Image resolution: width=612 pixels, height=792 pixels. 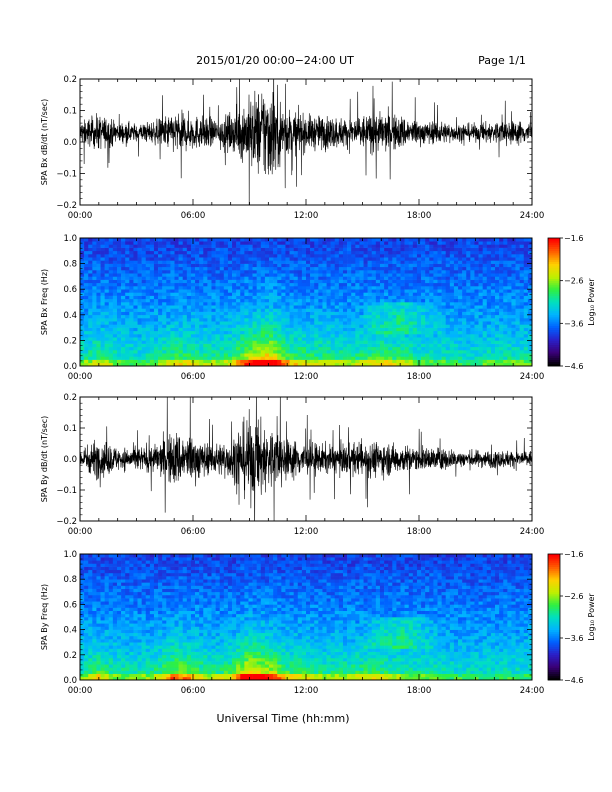 What do you see at coordinates (44, 142) in the screenshot?
I see `panel0-y-axis-label: SPA Bx dB/dt (nT/sec)` at bounding box center [44, 142].